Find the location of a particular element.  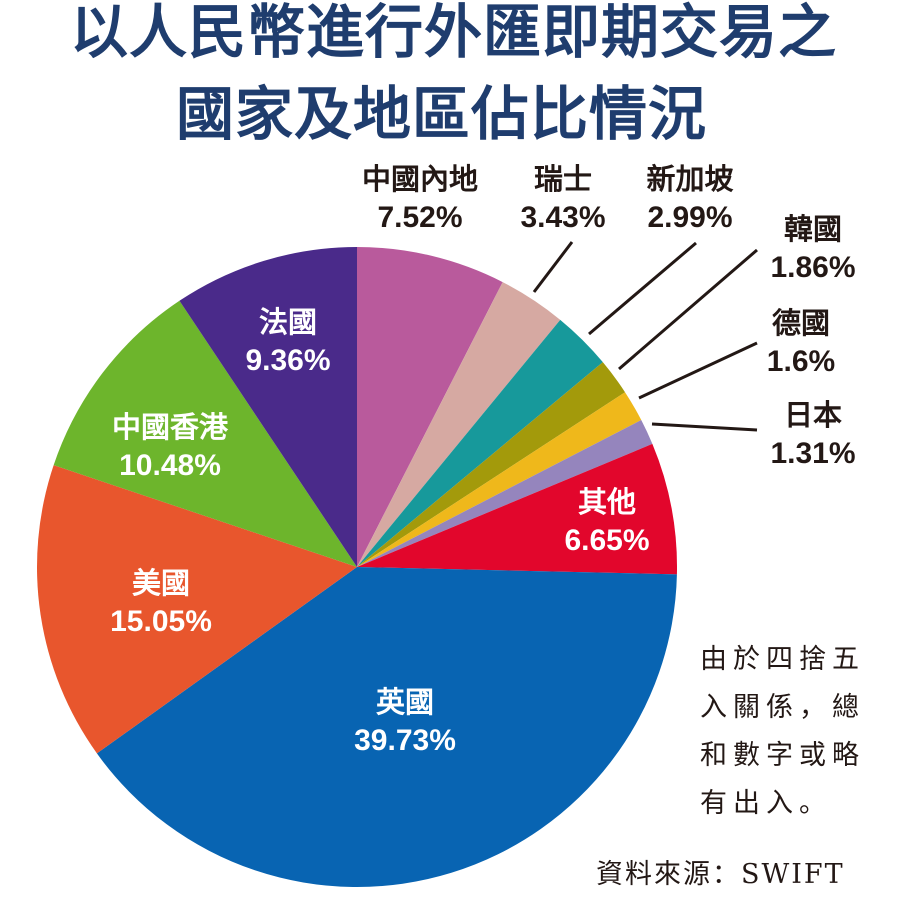

label-value: 1.31% is located at coordinates (813, 453).